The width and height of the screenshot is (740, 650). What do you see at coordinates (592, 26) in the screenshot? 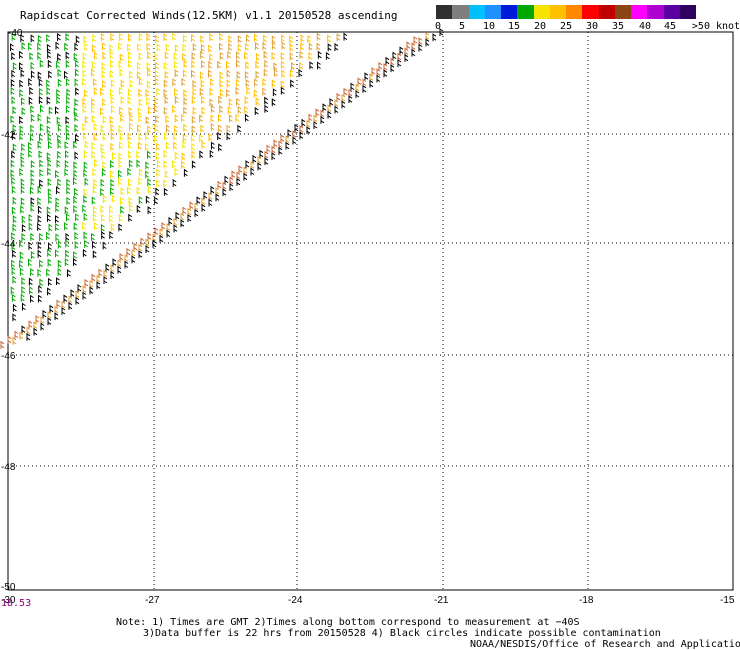
I see `legend-label: 30` at bounding box center [592, 26].